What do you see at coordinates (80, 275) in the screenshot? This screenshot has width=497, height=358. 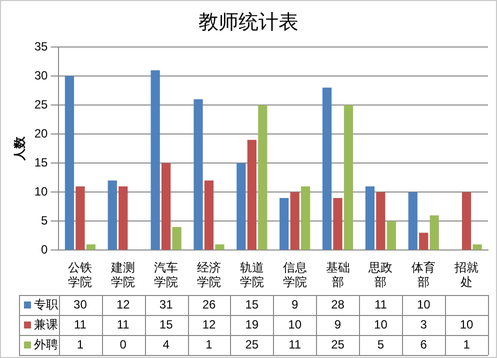 I see `x-tick-label: 公铁学院` at bounding box center [80, 275].